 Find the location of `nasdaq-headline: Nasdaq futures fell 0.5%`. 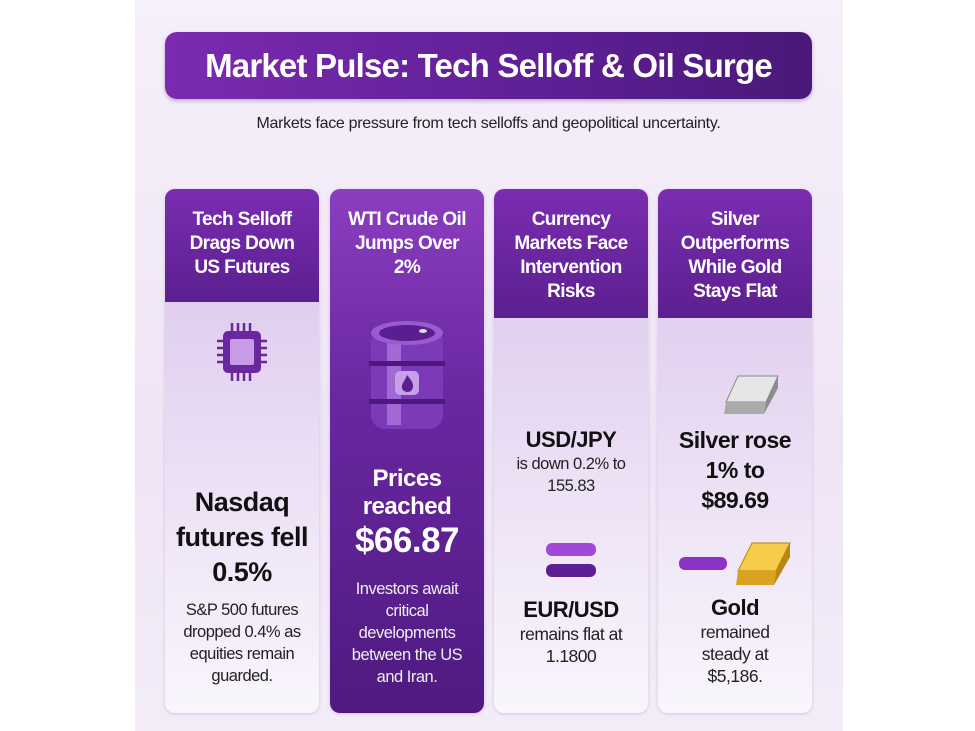

nasdaq-headline: Nasdaq futures fell 0.5% is located at coordinates (242, 537).